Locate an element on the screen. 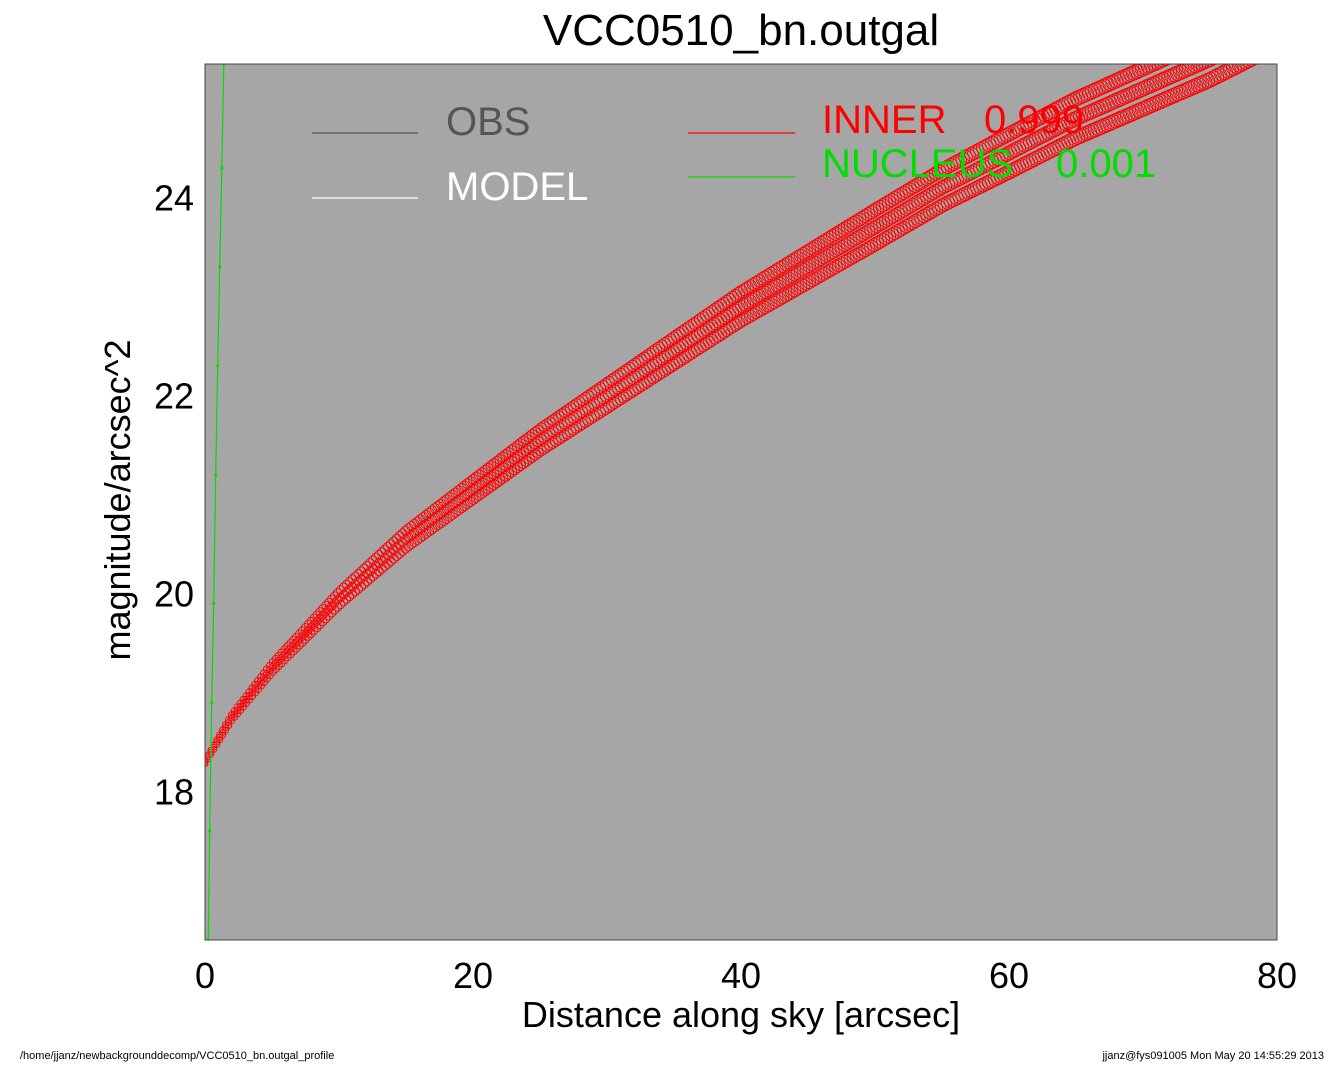 The image size is (1344, 1075). y-tick-label: 24 is located at coordinates (174, 198).